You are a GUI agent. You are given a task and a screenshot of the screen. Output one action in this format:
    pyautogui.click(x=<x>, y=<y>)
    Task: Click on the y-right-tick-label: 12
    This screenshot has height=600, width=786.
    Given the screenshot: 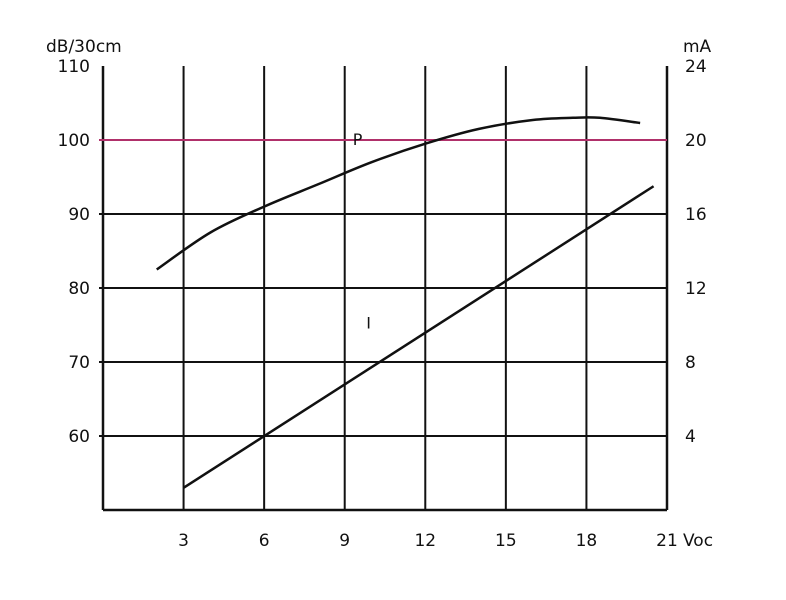 What is the action you would take?
    pyautogui.click(x=696, y=289)
    